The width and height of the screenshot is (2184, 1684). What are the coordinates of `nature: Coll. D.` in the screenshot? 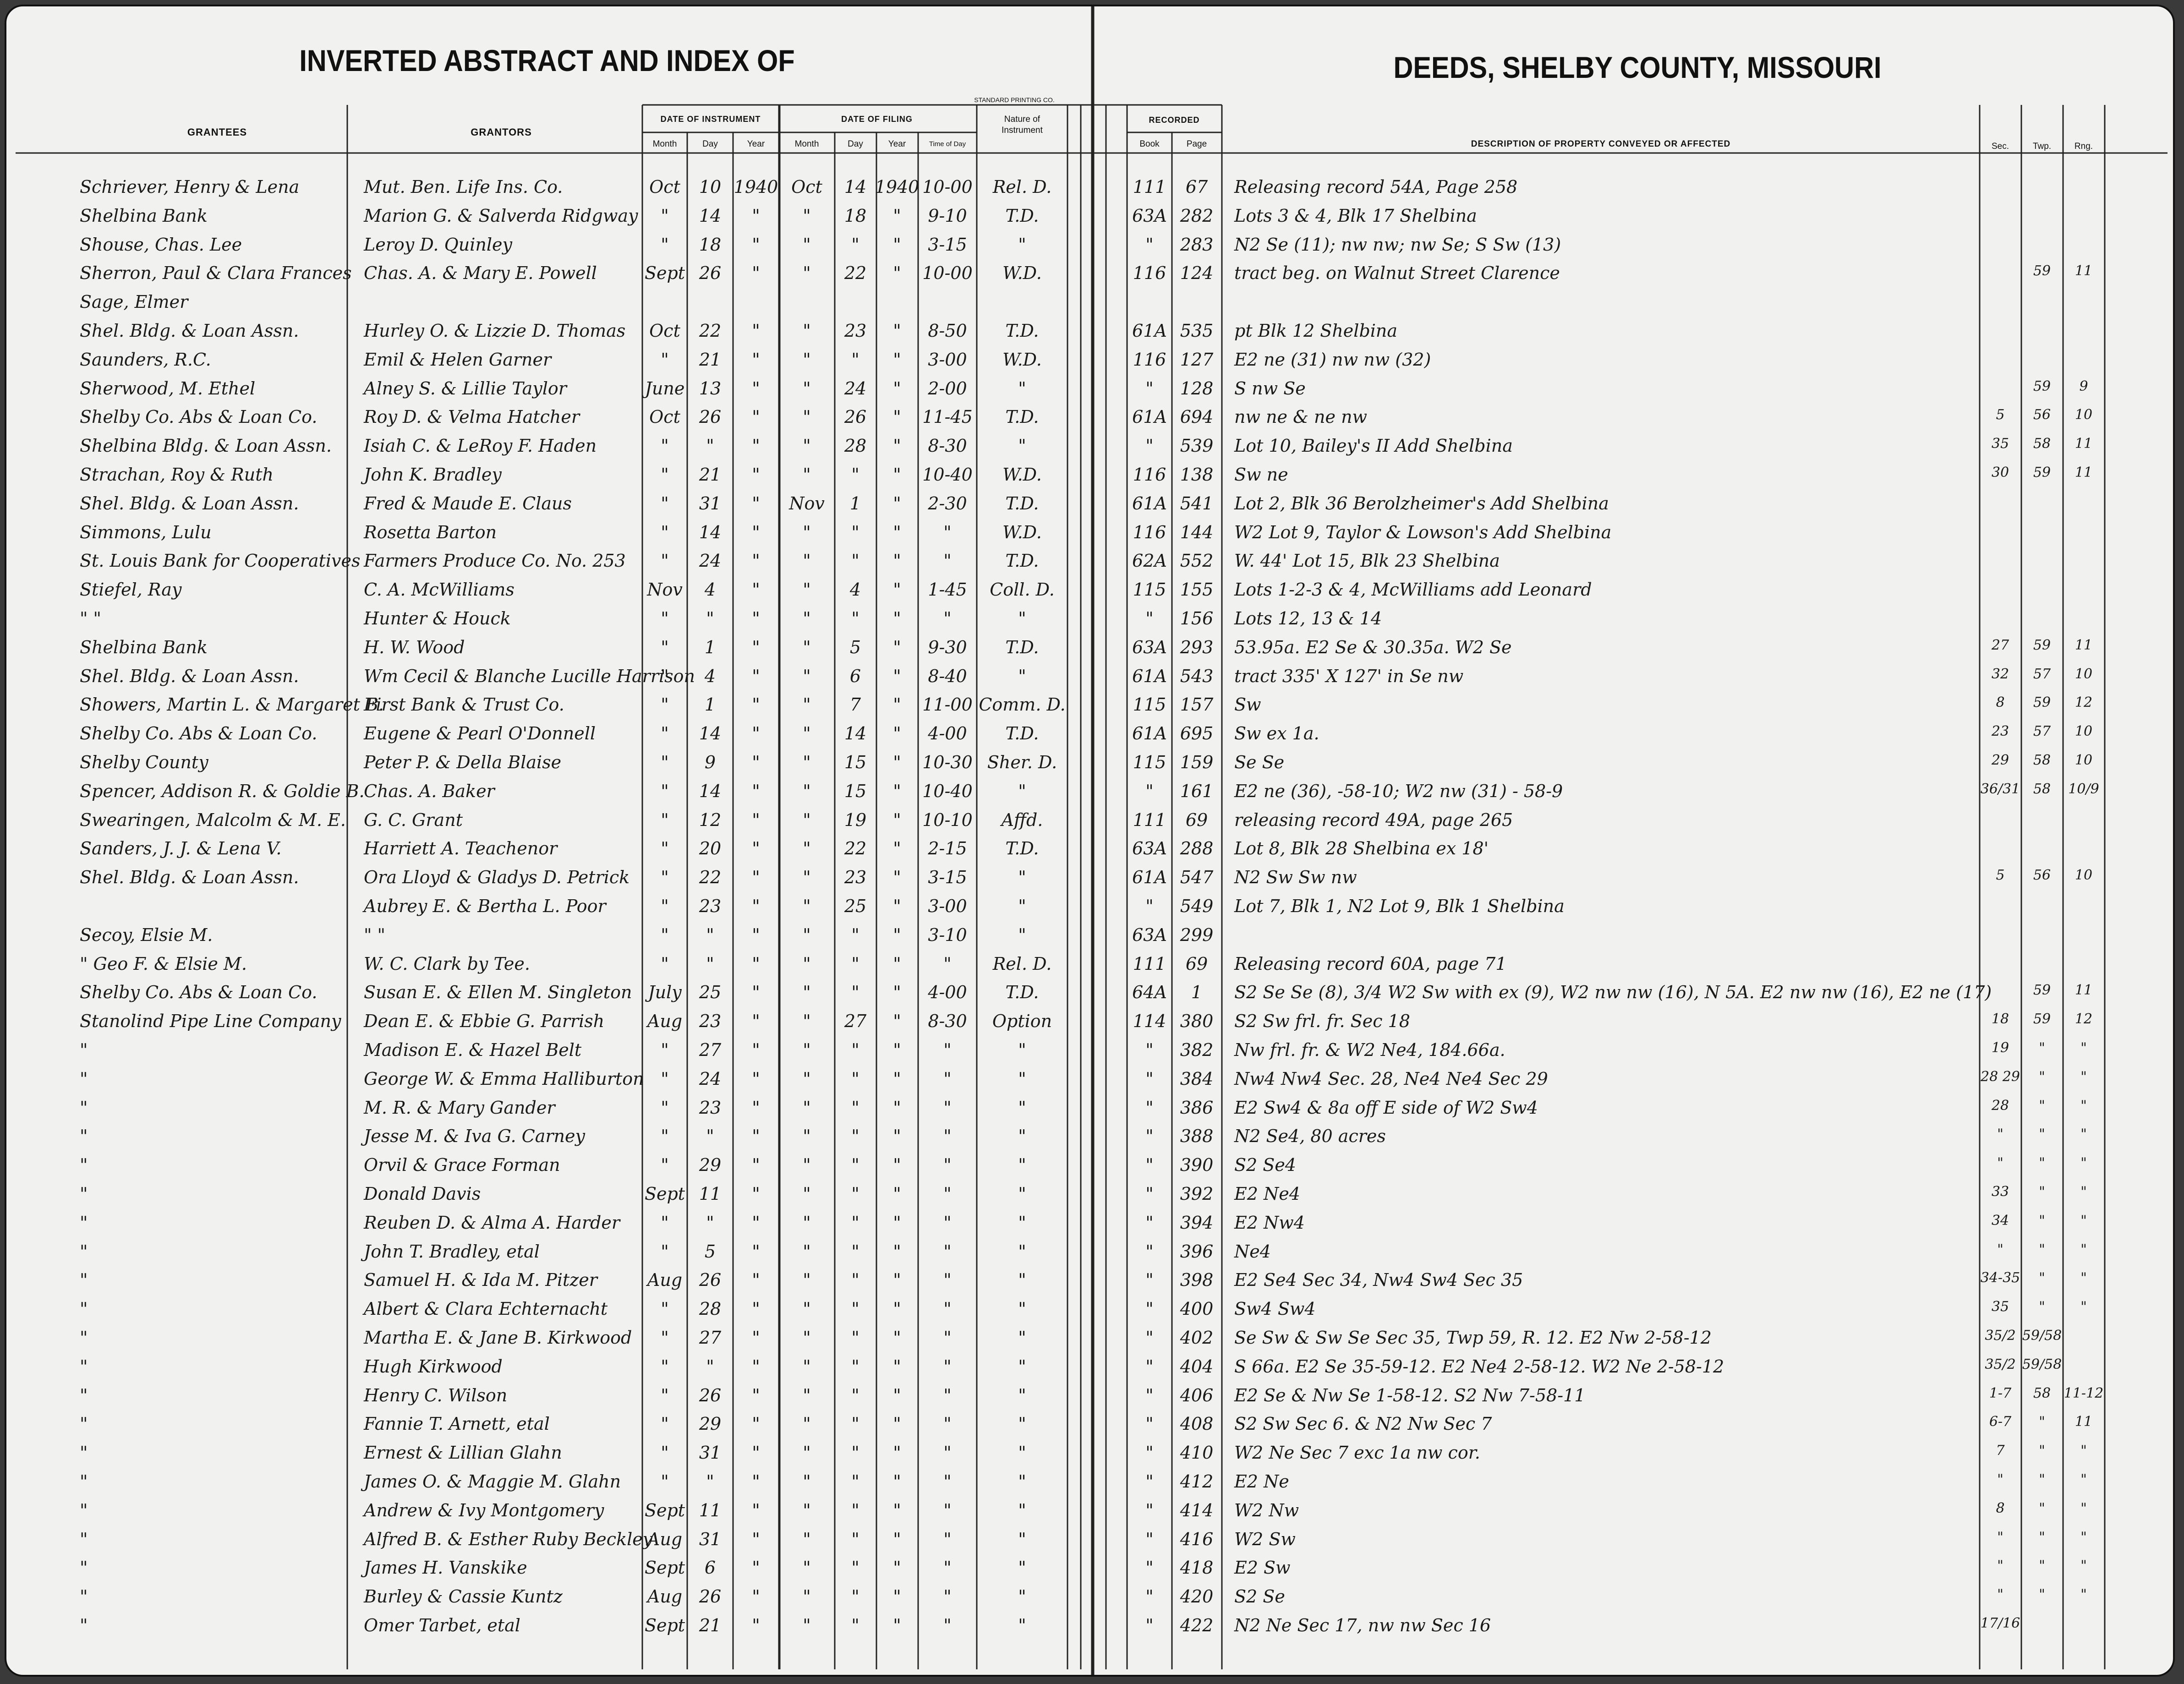 It's located at (1022, 590).